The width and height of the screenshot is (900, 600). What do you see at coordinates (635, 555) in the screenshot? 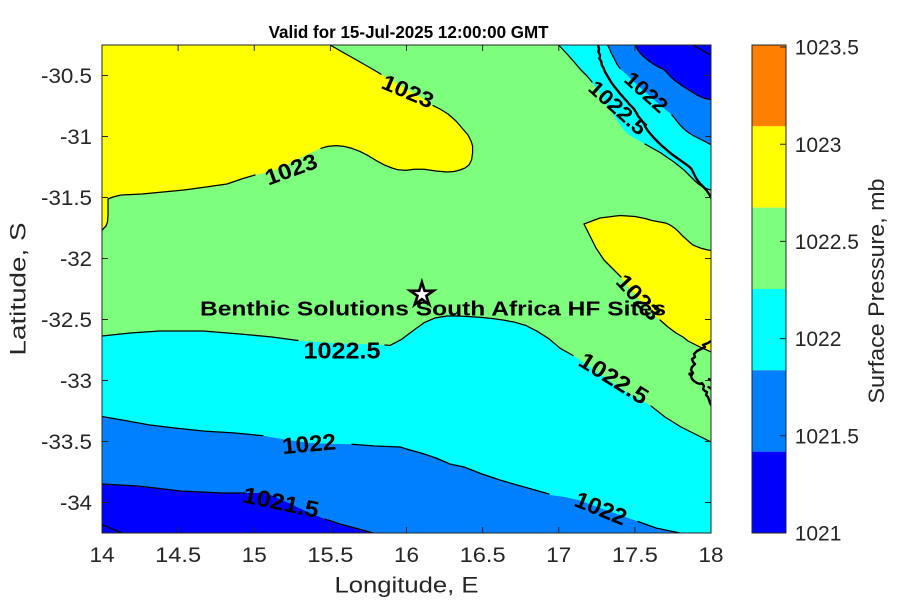
I see `svg-text: 17.5` at bounding box center [635, 555].